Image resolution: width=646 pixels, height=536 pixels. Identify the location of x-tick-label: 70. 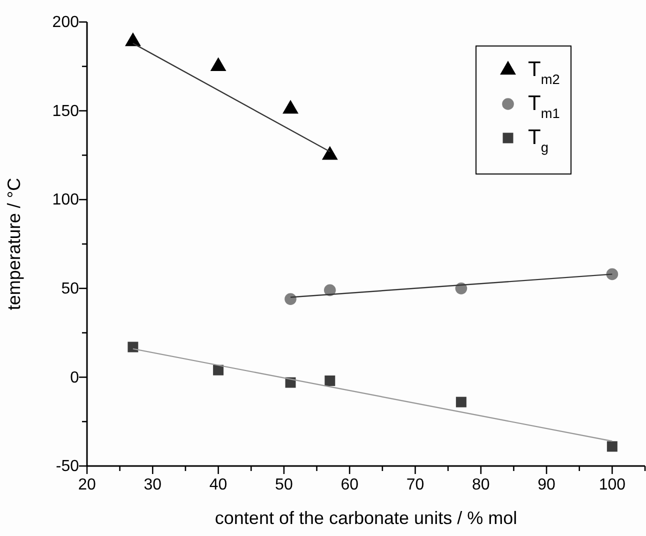
(415, 485).